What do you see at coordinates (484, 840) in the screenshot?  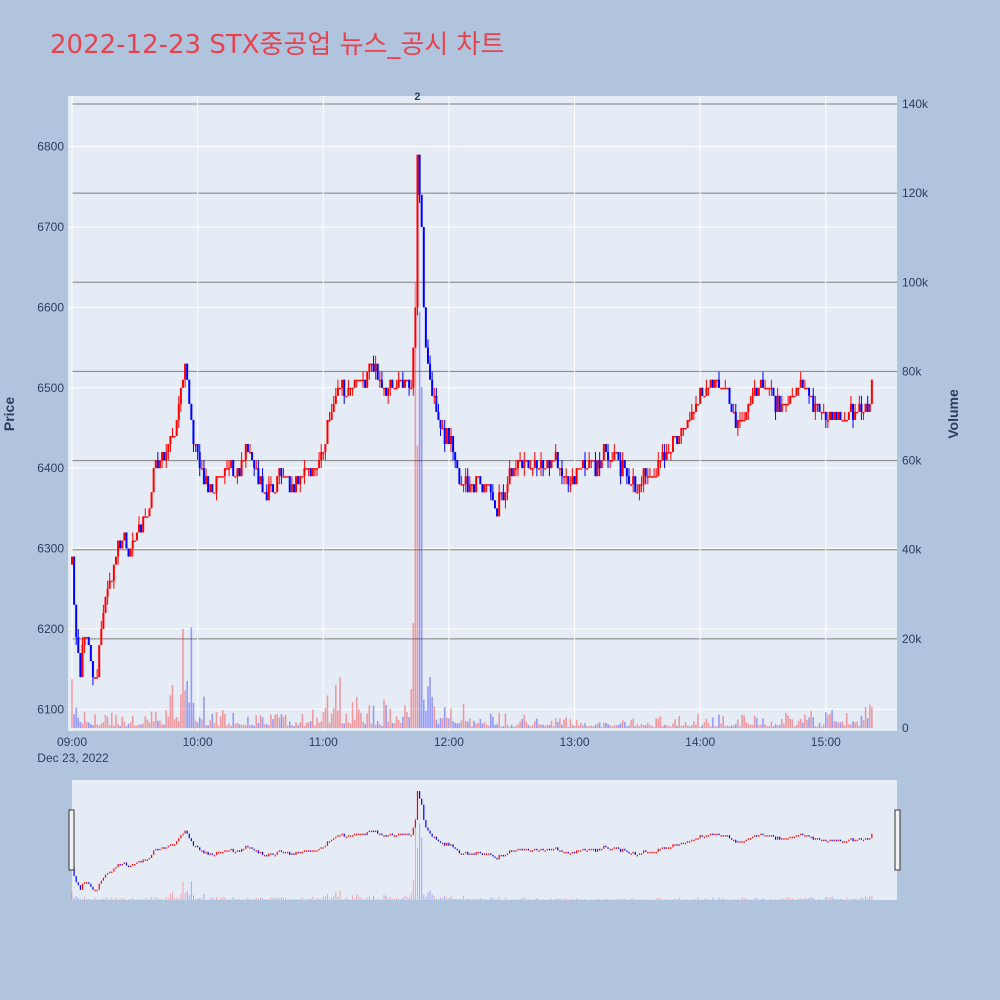 I see `rangeslider` at bounding box center [484, 840].